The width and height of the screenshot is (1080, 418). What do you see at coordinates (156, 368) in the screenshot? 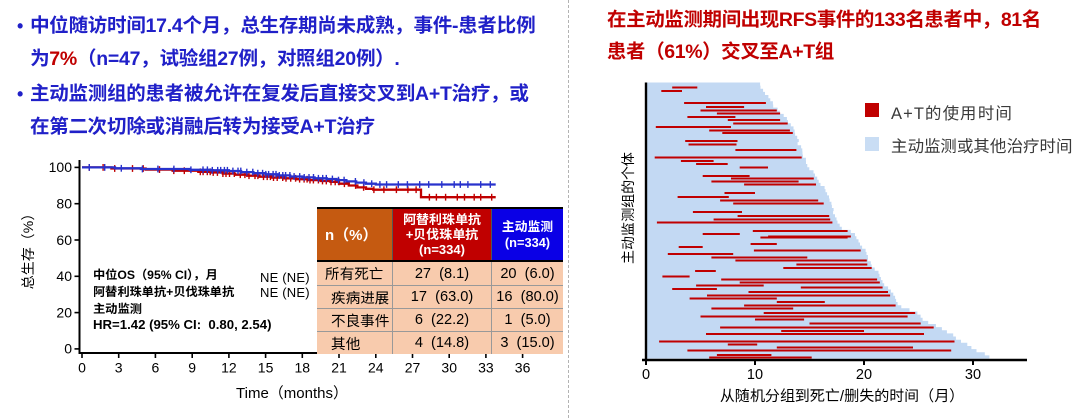
I see `svg-text: 6` at bounding box center [156, 368].